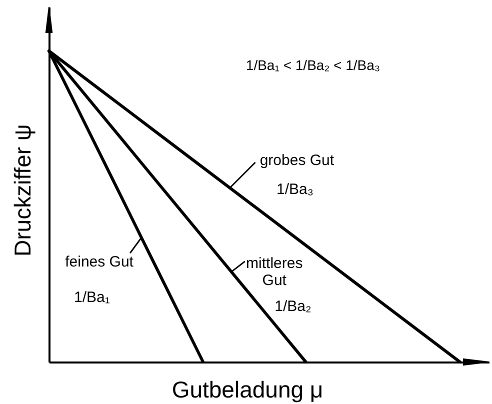 This screenshot has height=404, width=492. What do you see at coordinates (92, 297) in the screenshot?
I see `annotation: 1/Ba₁` at bounding box center [92, 297].